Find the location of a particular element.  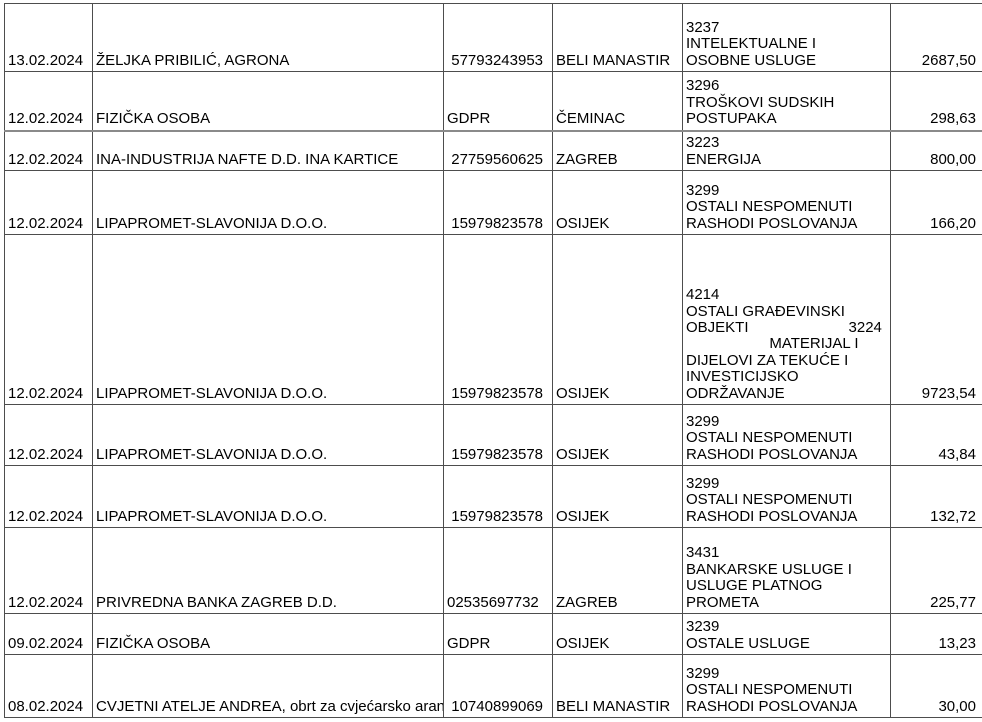

cell-amount: 225,77 is located at coordinates (936, 570).